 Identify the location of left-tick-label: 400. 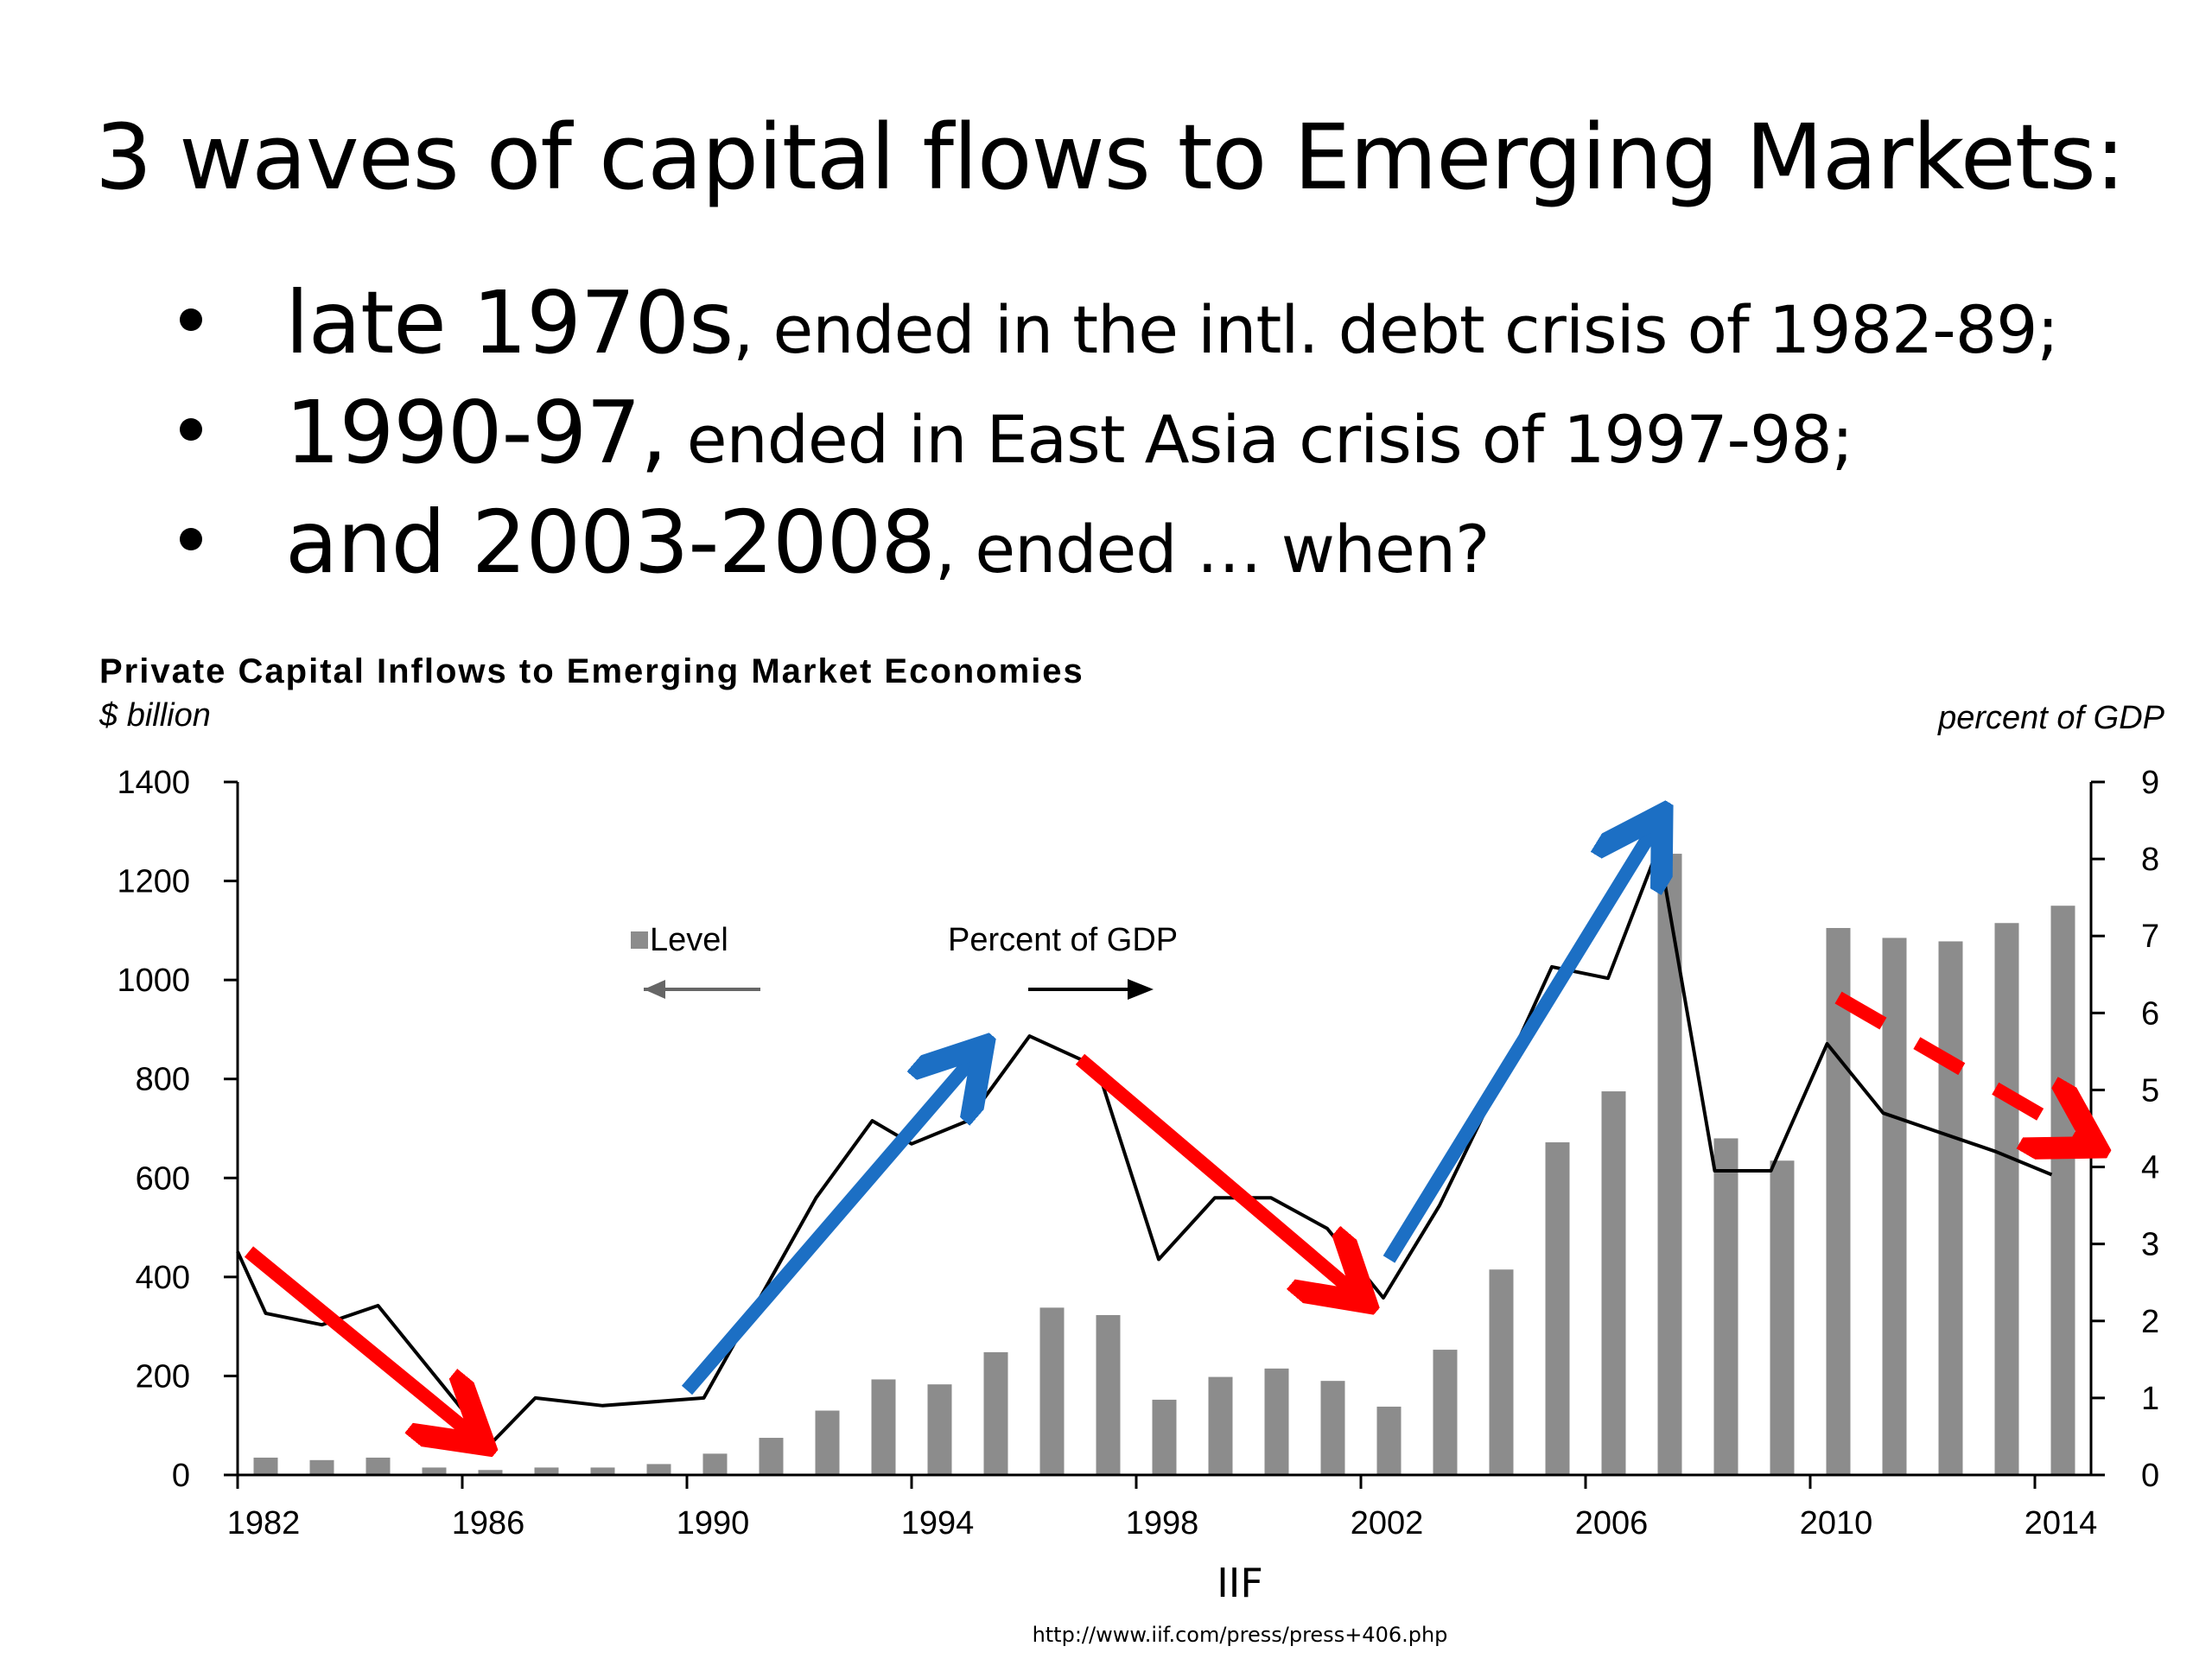
(163, 1278).